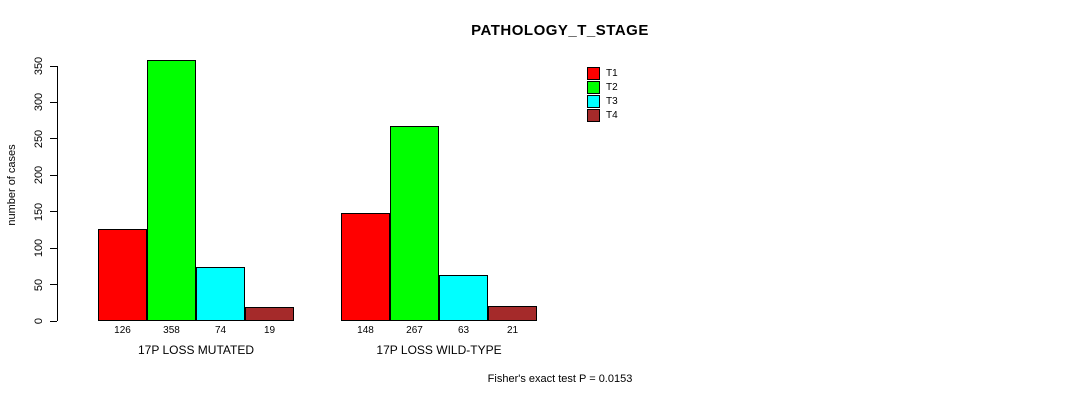 Image resolution: width=1090 pixels, height=400 pixels. What do you see at coordinates (39, 211) in the screenshot?
I see `y-axis-tick-label: 150` at bounding box center [39, 211].